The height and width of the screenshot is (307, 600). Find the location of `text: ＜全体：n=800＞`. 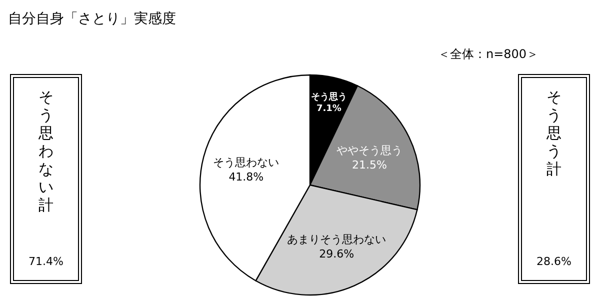

text: ＜全体：n=800＞ is located at coordinates (488, 54).